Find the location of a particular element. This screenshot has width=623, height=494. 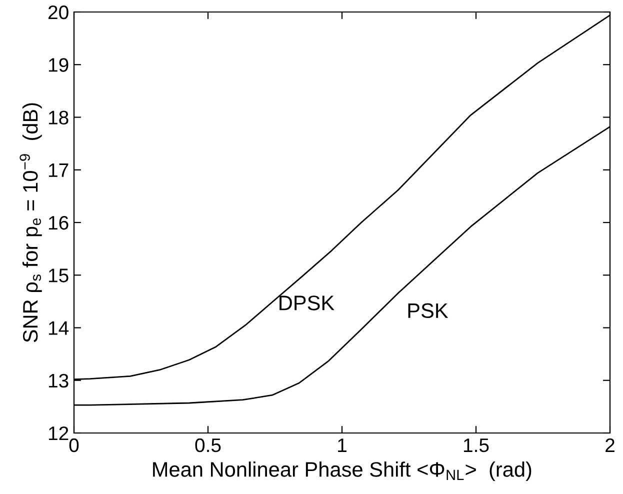

x-axis-title: Mean Nonlinear Phase Shift <Φ$_{NL}$> (rad) is located at coordinates (342, 471).